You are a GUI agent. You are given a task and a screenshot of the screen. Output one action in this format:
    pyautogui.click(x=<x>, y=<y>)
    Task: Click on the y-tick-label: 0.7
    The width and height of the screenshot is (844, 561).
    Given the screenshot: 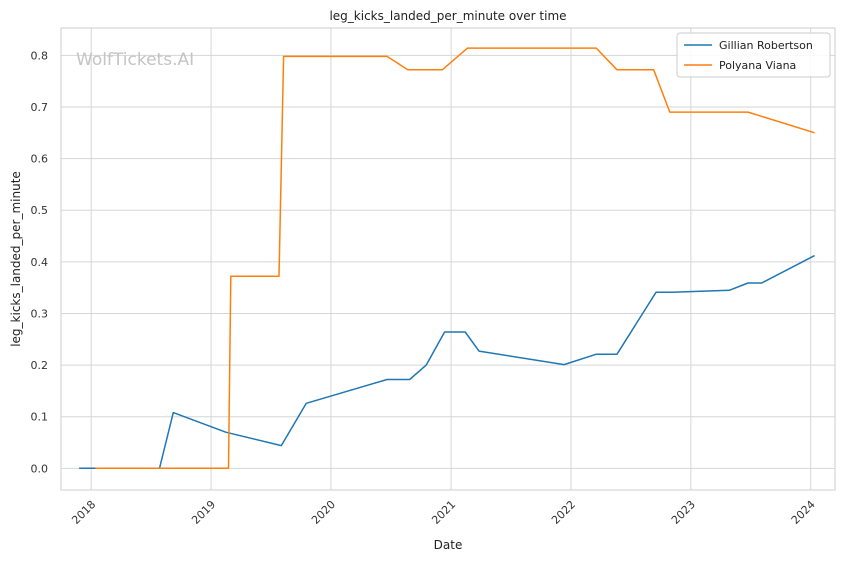 What is the action you would take?
    pyautogui.click(x=40, y=107)
    